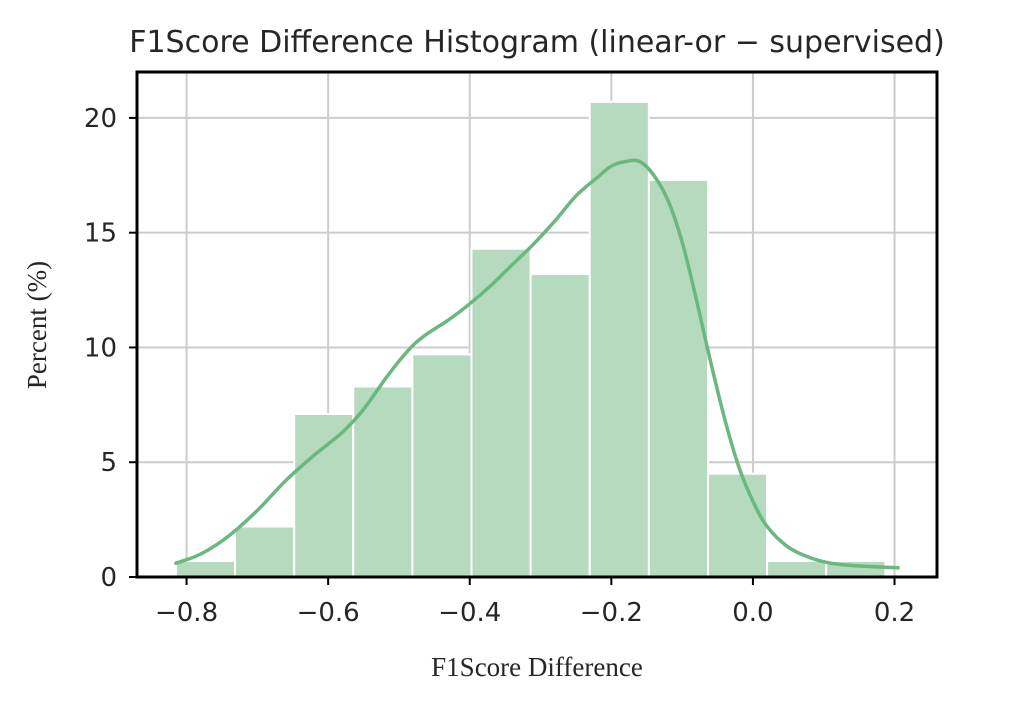  I want to click on y-tick-label: 5, so click(108, 463).